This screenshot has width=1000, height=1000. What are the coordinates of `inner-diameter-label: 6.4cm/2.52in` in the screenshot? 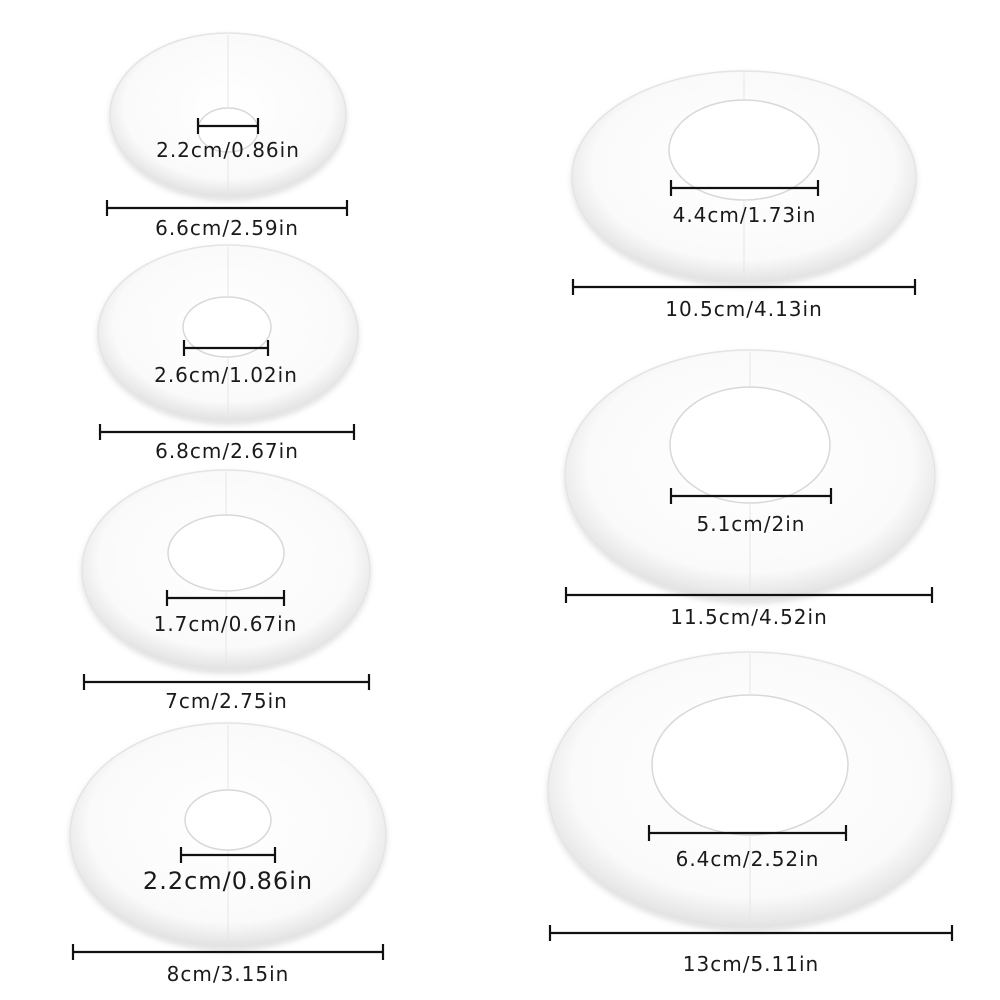 It's located at (748, 859).